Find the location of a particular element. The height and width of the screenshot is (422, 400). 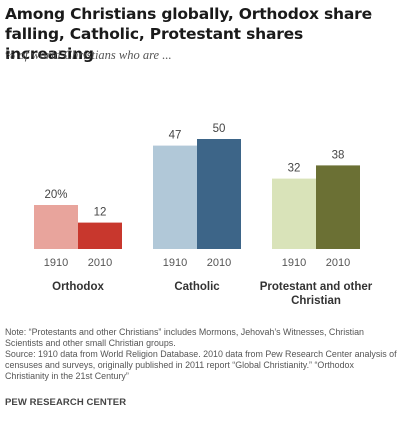

data-label: 32 is located at coordinates (294, 169).